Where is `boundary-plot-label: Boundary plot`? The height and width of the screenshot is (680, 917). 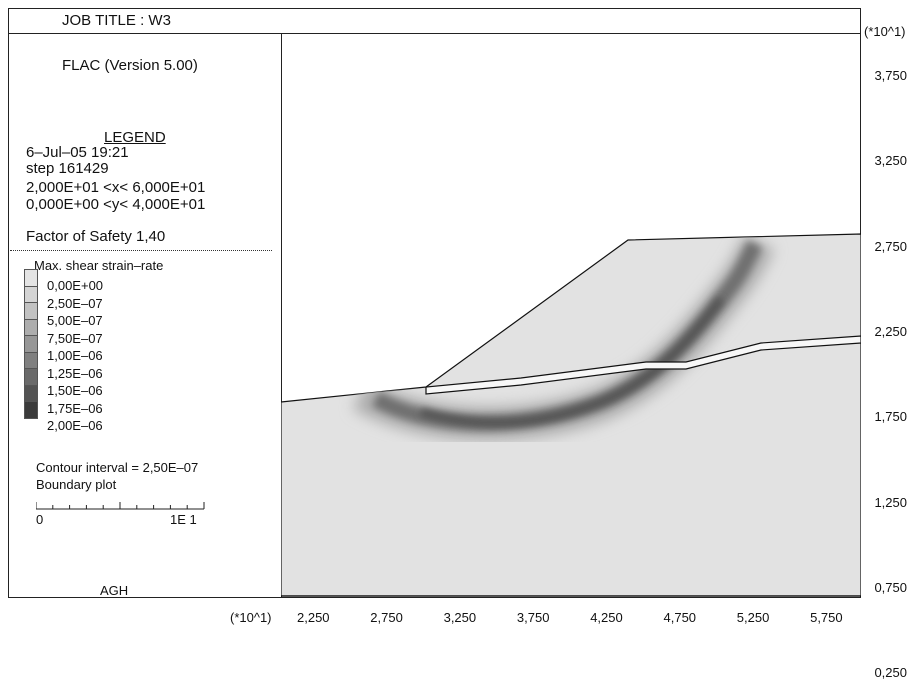 boundary-plot-label: Boundary plot is located at coordinates (76, 484).